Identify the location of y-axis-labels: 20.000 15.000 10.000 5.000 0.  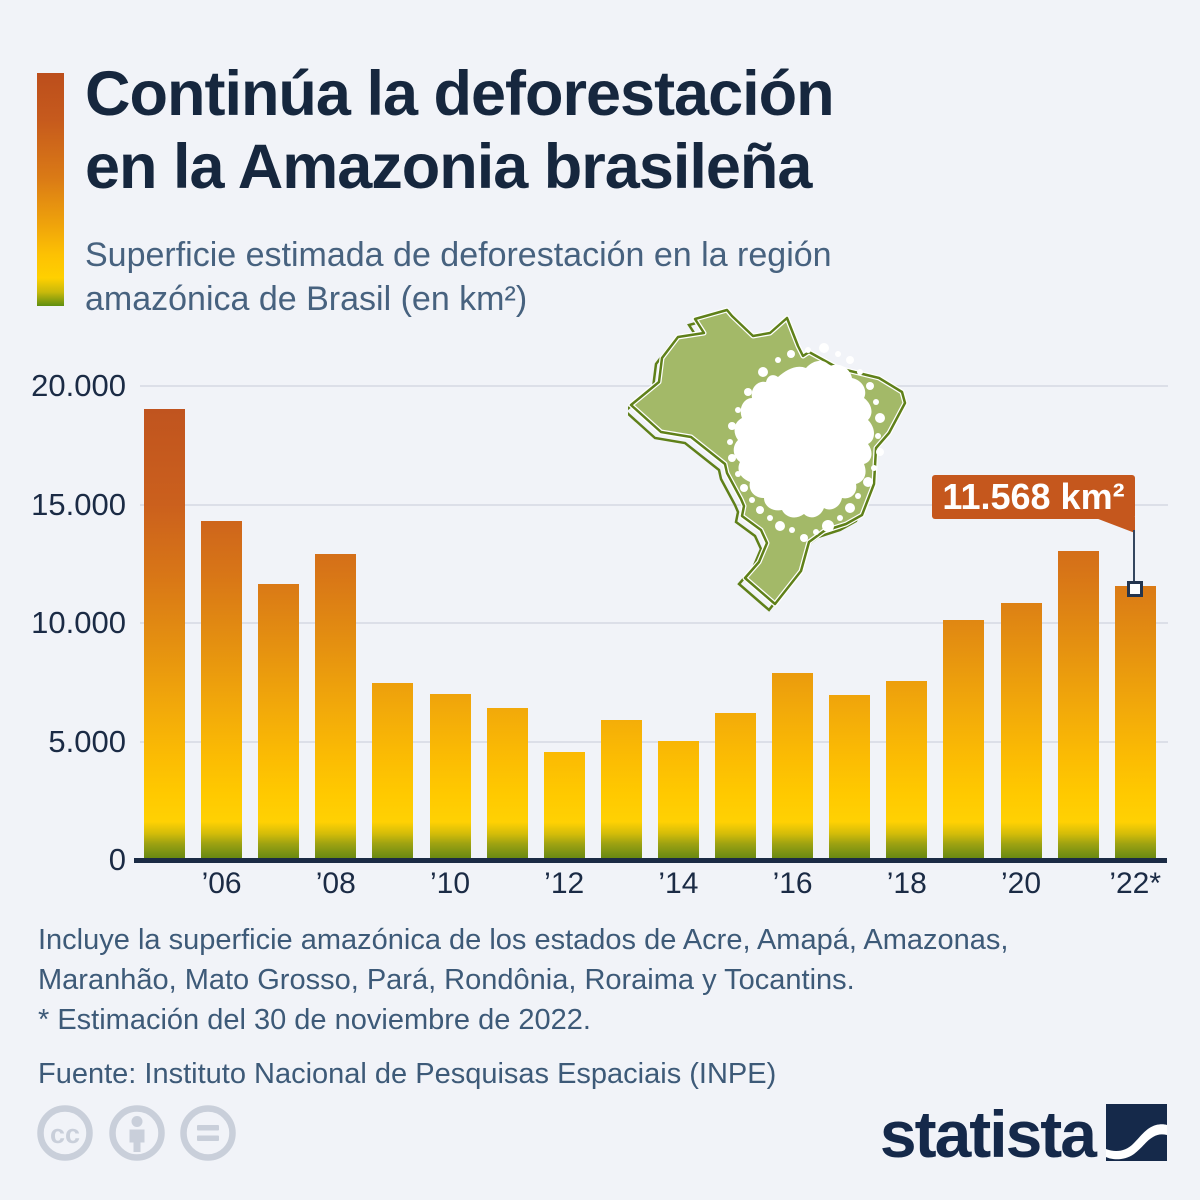
(63, 623).